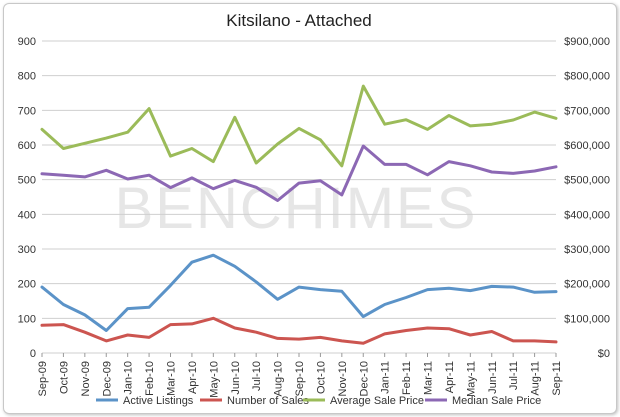 This screenshot has width=620, height=417. What do you see at coordinates (321, 377) in the screenshot?
I see `x-tick-label: Oct-10` at bounding box center [321, 377].